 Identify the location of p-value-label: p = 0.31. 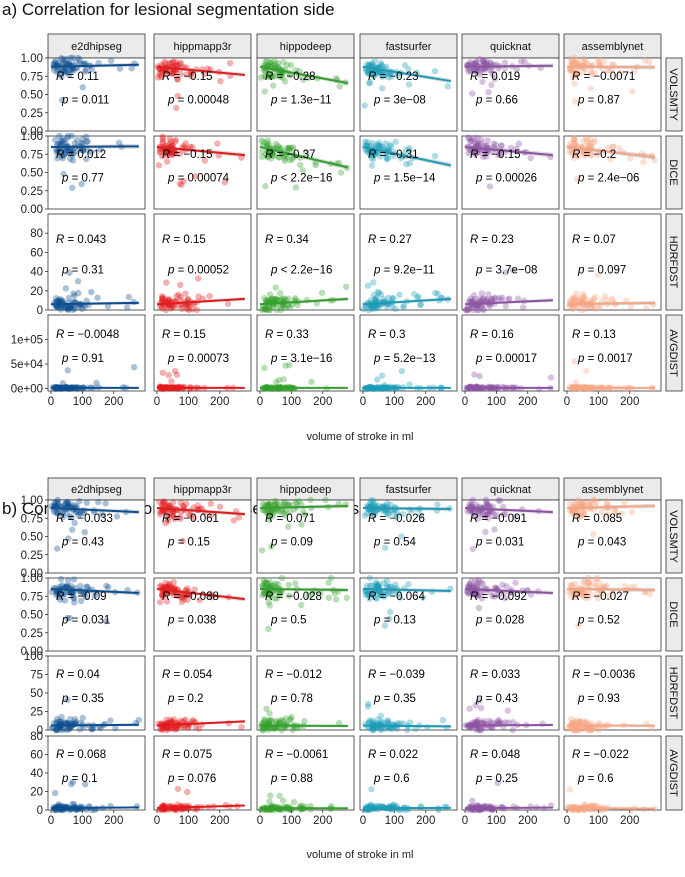
(82, 271).